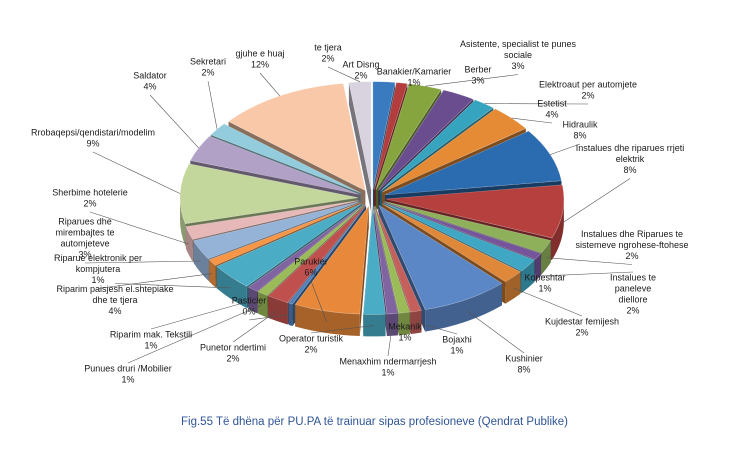 This screenshot has width=749, height=459. I want to click on slice-label-line: 12%, so click(260, 65).